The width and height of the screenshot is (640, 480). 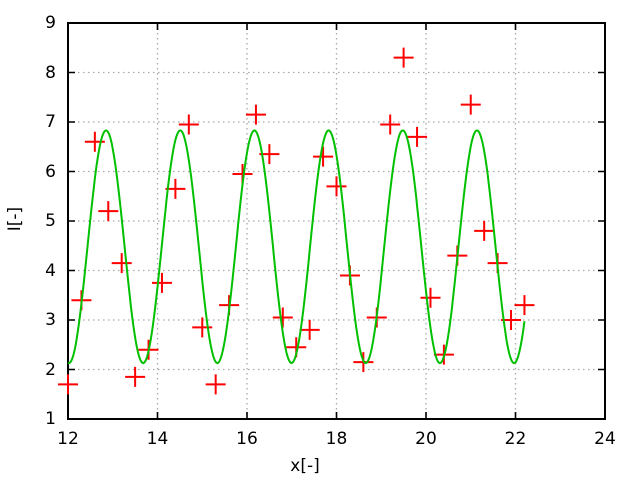 I want to click on y-tick-label: 2, so click(x=50, y=369).